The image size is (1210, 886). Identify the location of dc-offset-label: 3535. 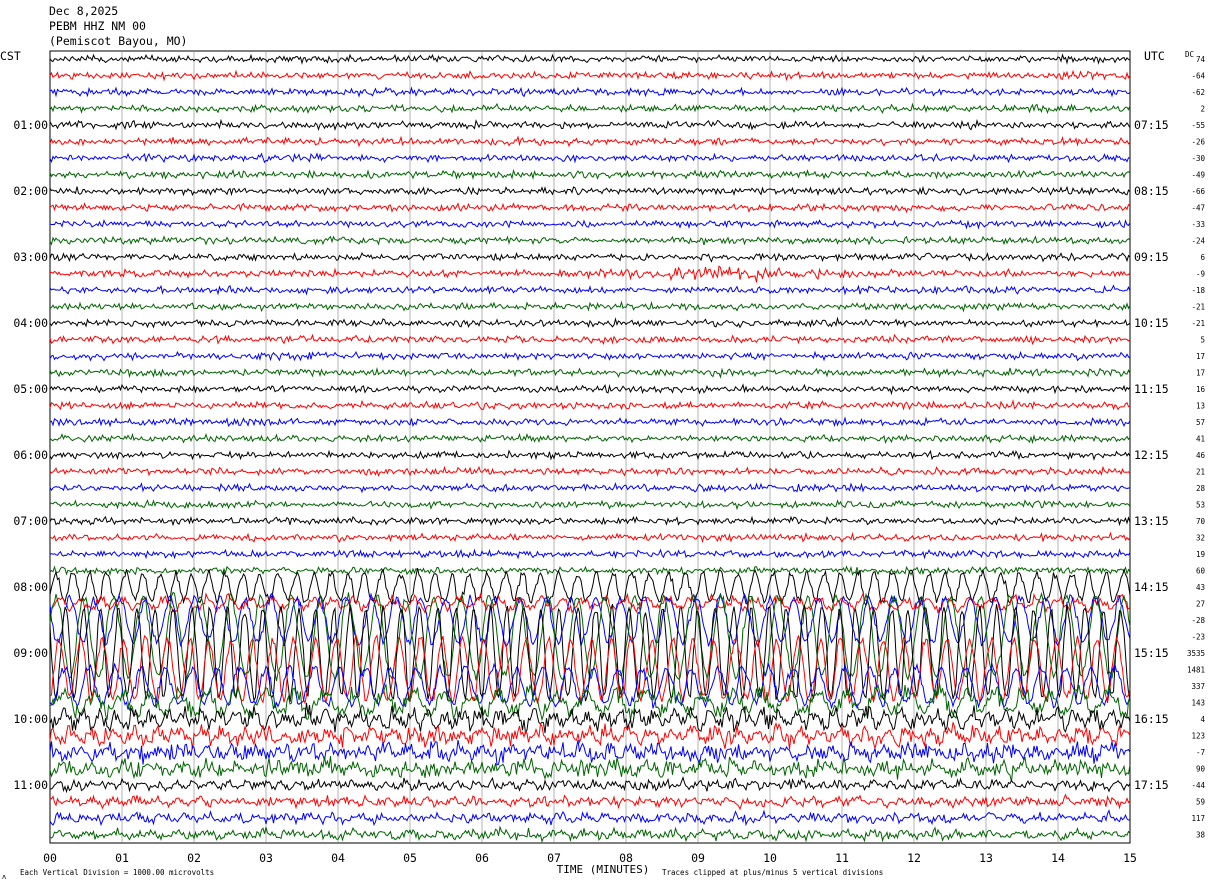
(1196, 653).